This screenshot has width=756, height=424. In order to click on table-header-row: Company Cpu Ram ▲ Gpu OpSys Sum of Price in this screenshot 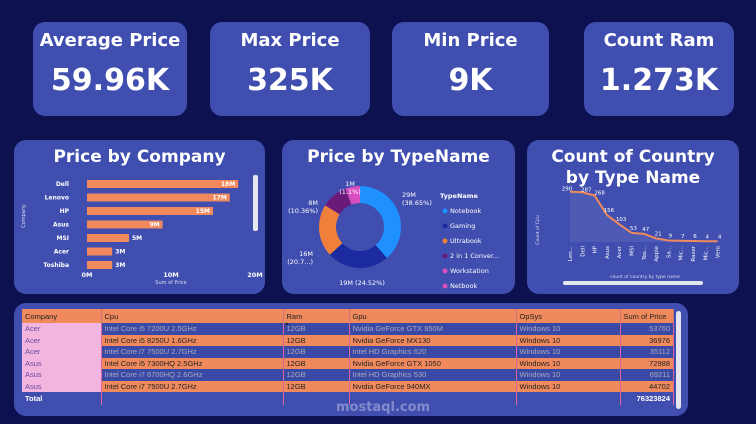, I will do `click(348, 318)`.